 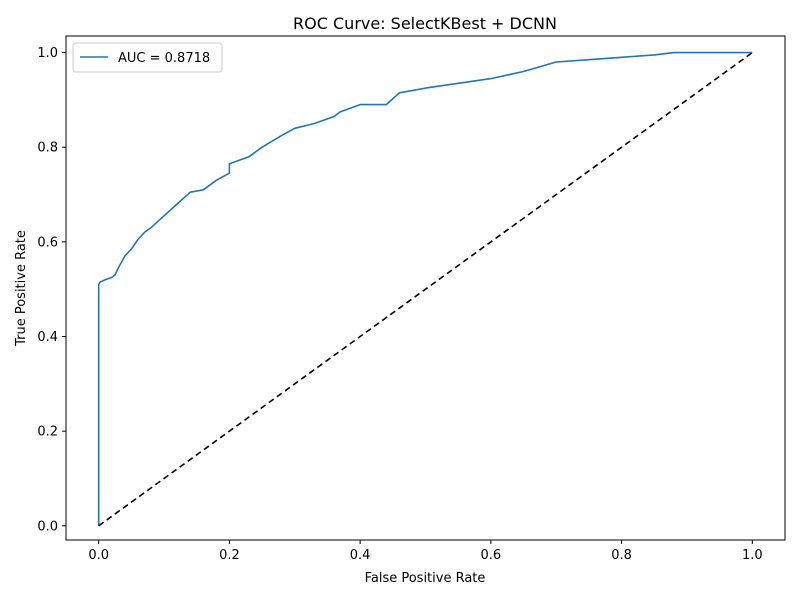 I want to click on y-tick-label: 1.0, so click(x=47, y=53).